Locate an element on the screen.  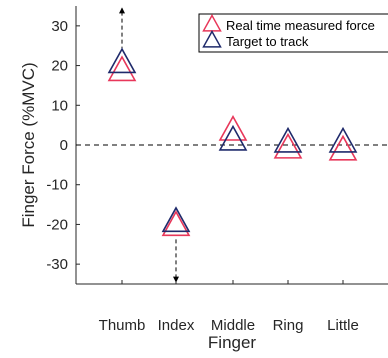
y-tick-label: -20 is located at coordinates (57, 224).